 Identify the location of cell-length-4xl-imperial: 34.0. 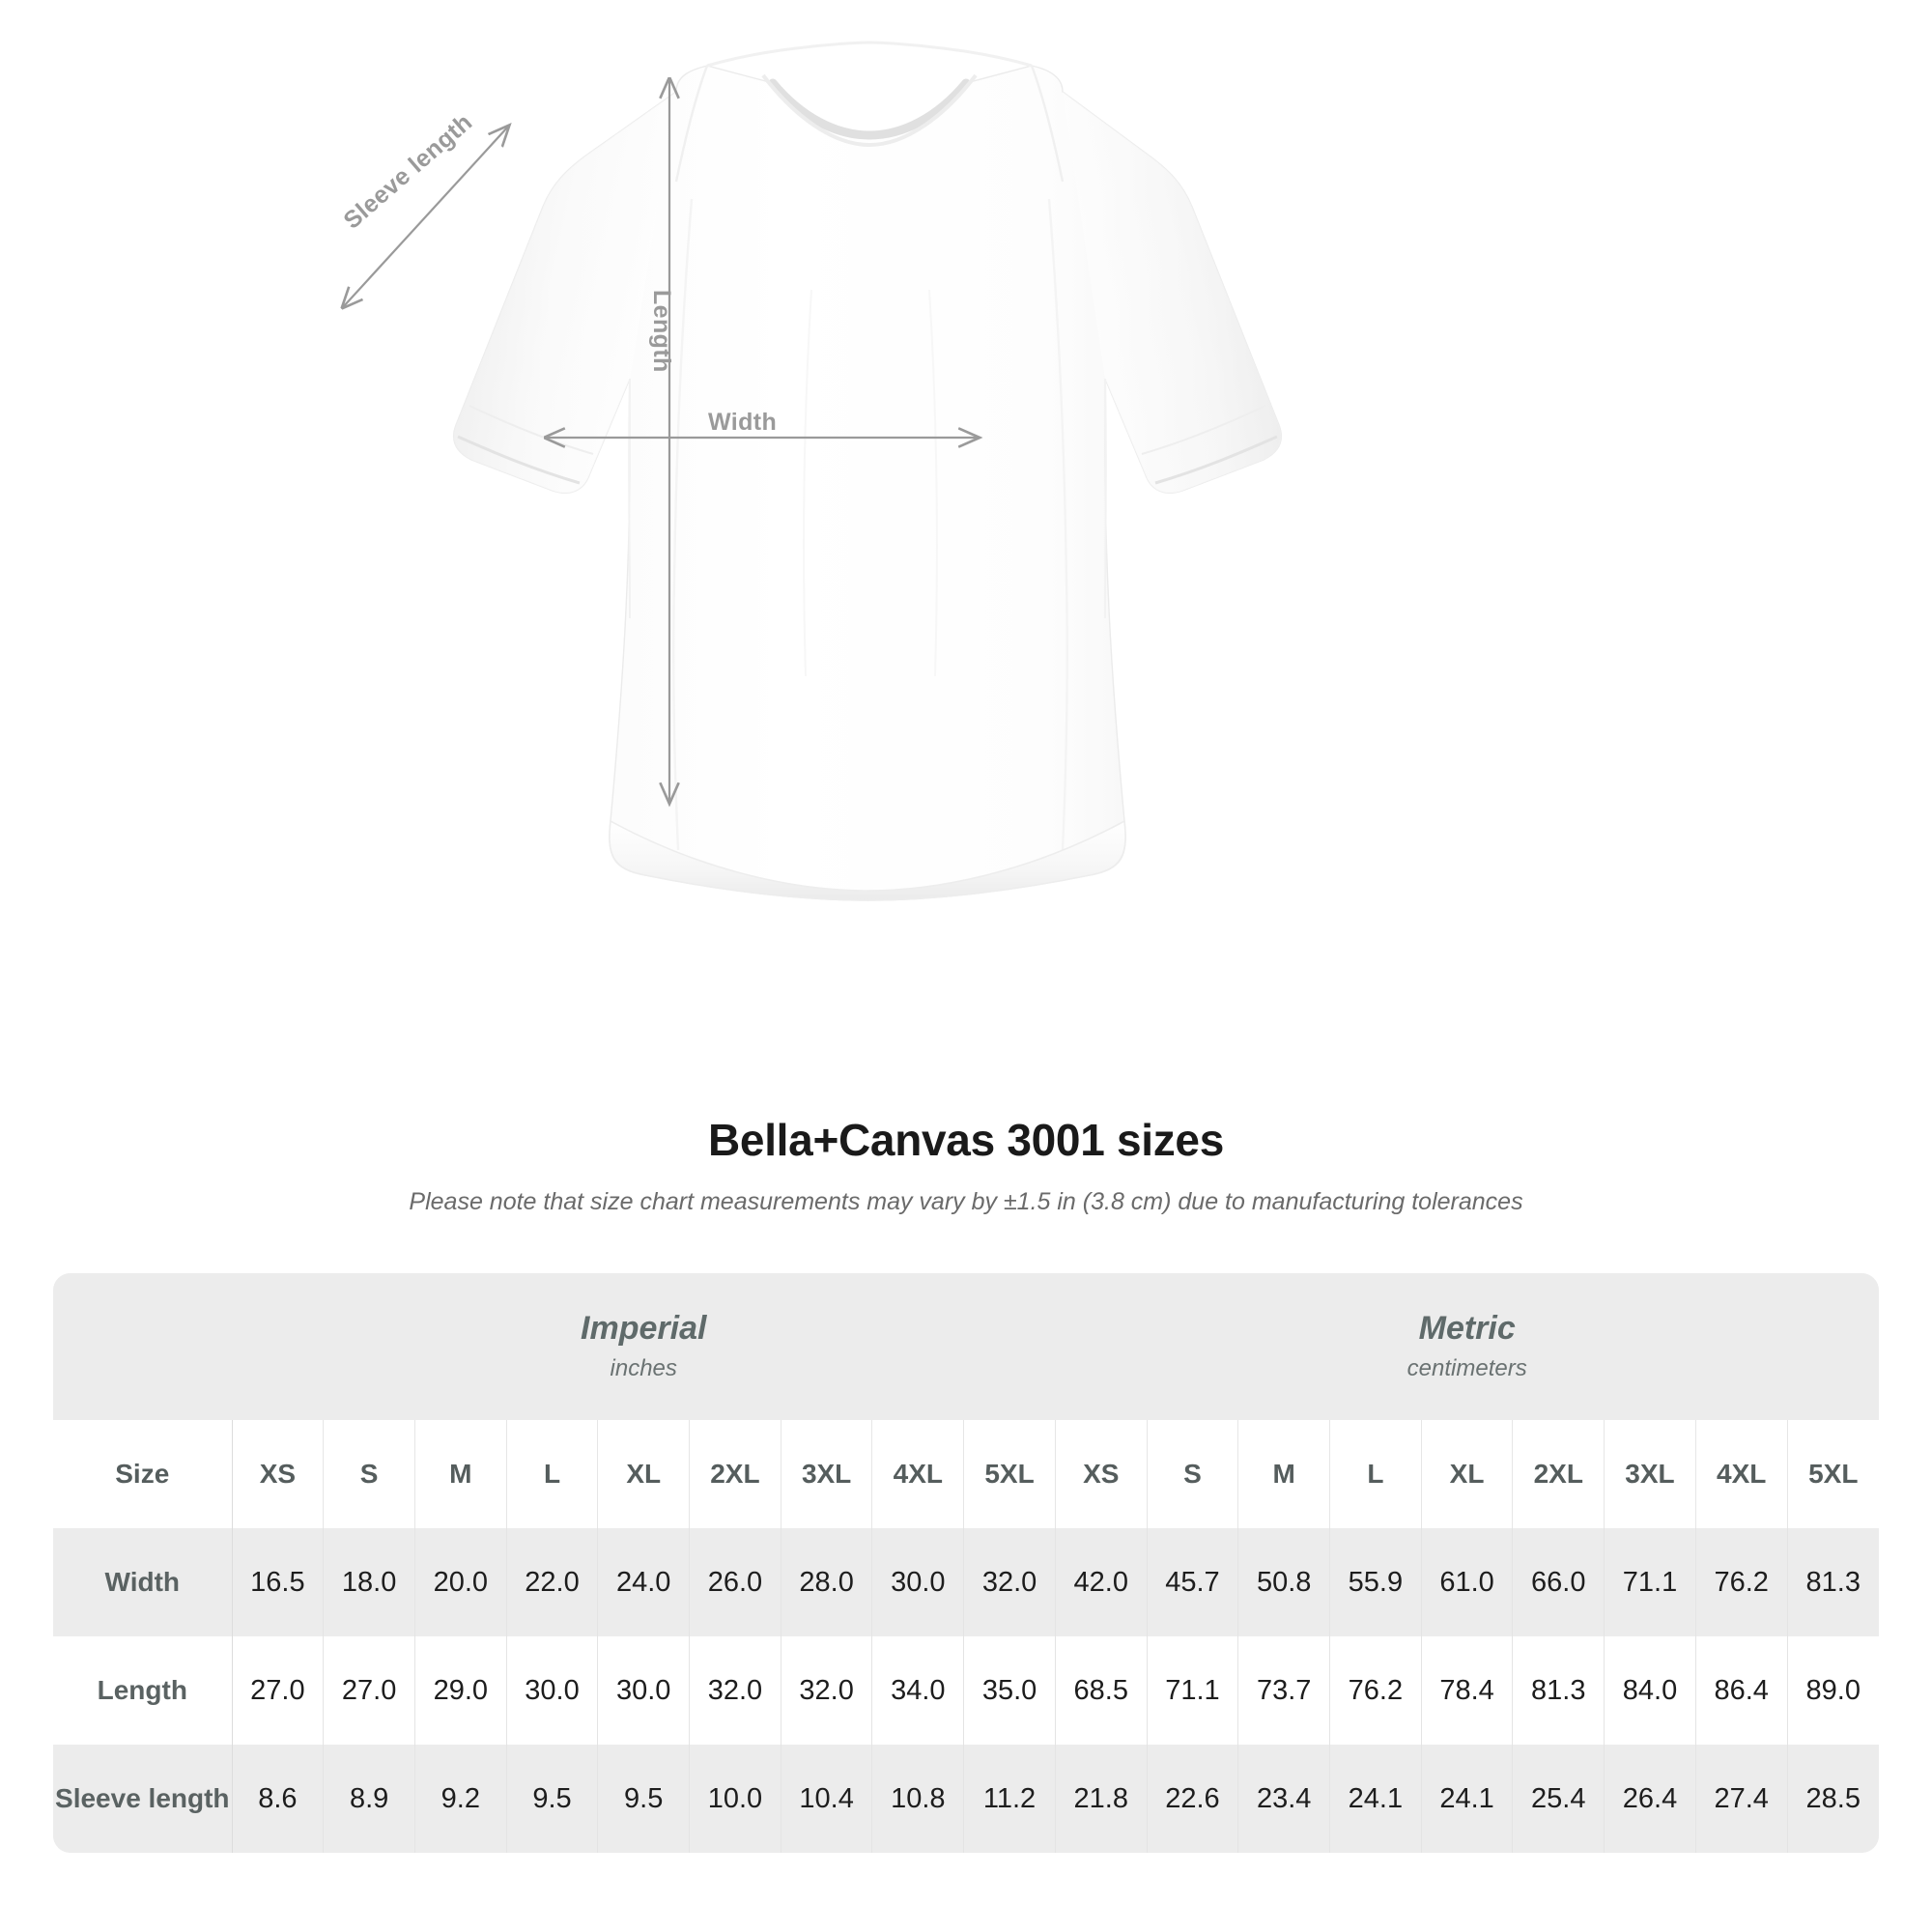
(917, 1690).